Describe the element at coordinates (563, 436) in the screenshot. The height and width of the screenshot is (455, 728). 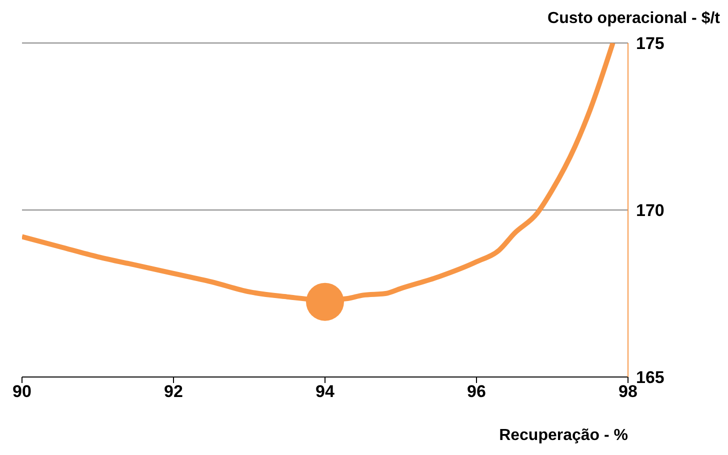
I see `x-axis-title: Recuperação - %` at that location.